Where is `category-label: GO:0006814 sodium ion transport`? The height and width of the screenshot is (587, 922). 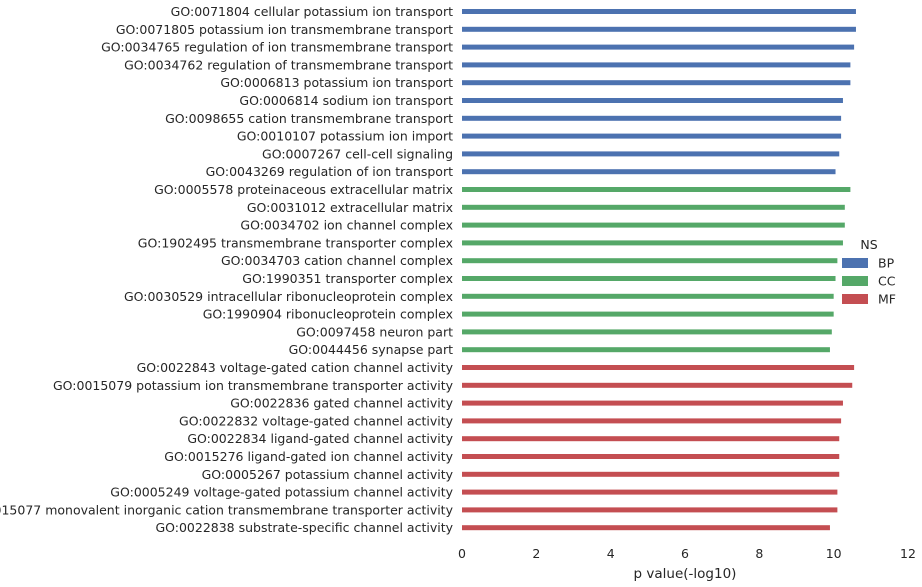
category-label: GO:0006814 sodium ion transport is located at coordinates (346, 100).